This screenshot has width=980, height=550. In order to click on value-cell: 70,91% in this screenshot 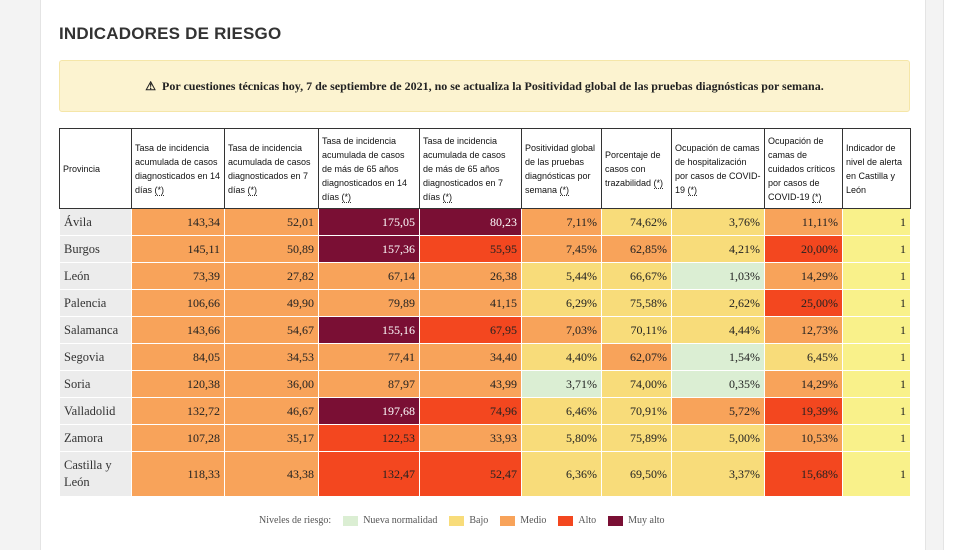, I will do `click(636, 411)`.